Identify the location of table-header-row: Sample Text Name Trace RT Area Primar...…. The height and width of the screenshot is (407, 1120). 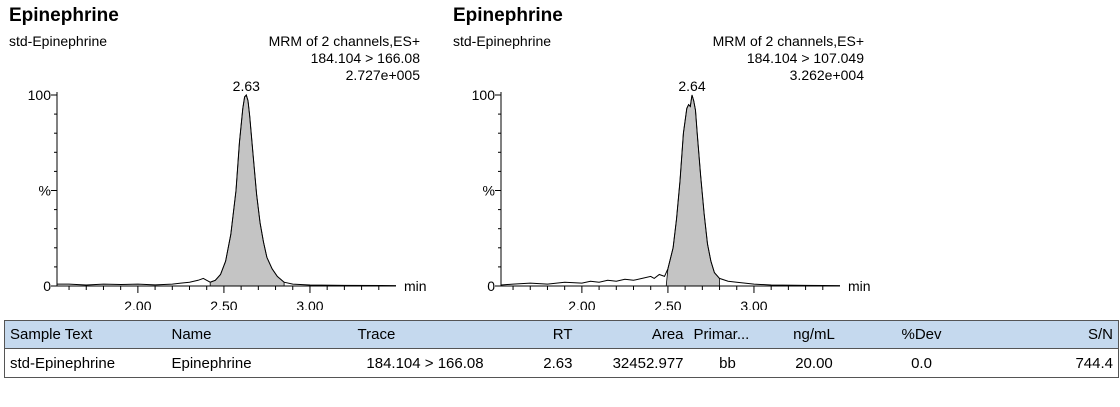
(561, 334).